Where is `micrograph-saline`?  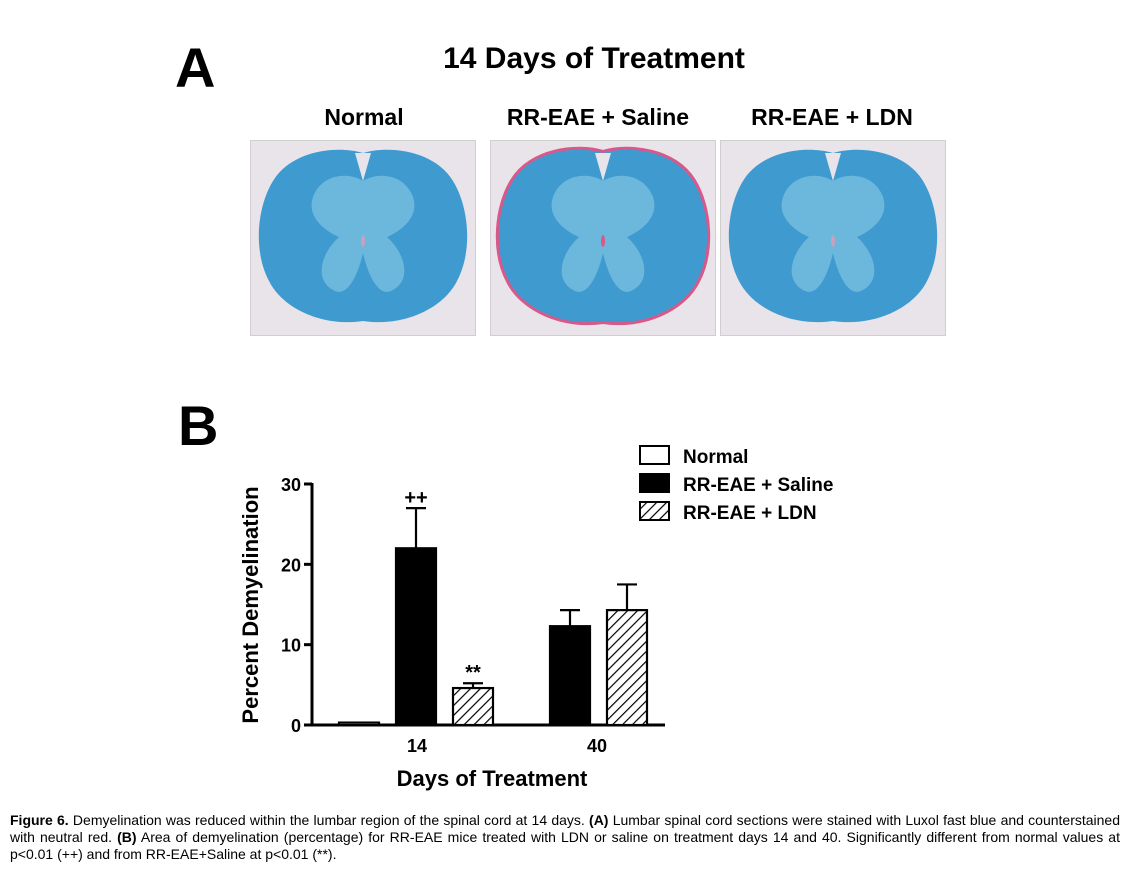 micrograph-saline is located at coordinates (603, 238).